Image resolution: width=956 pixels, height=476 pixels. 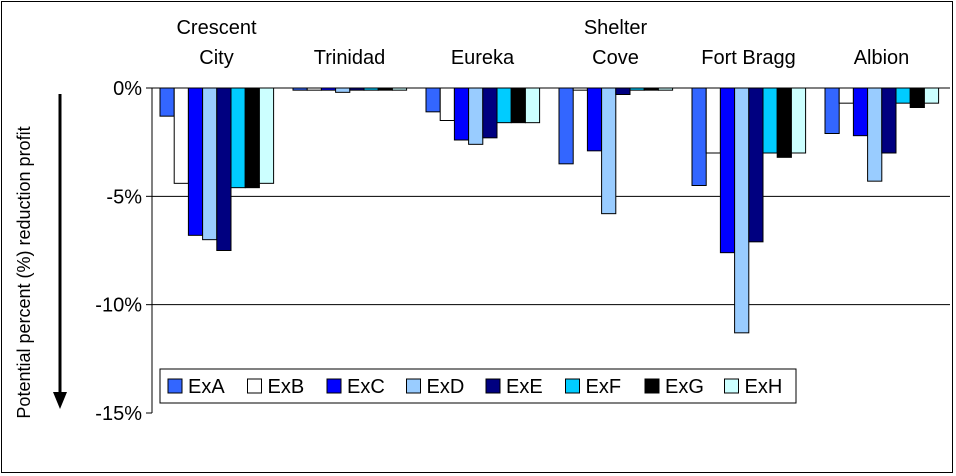 What do you see at coordinates (24, 272) in the screenshot?
I see `y-axis-title: Potential percent (%) reduction profit` at bounding box center [24, 272].